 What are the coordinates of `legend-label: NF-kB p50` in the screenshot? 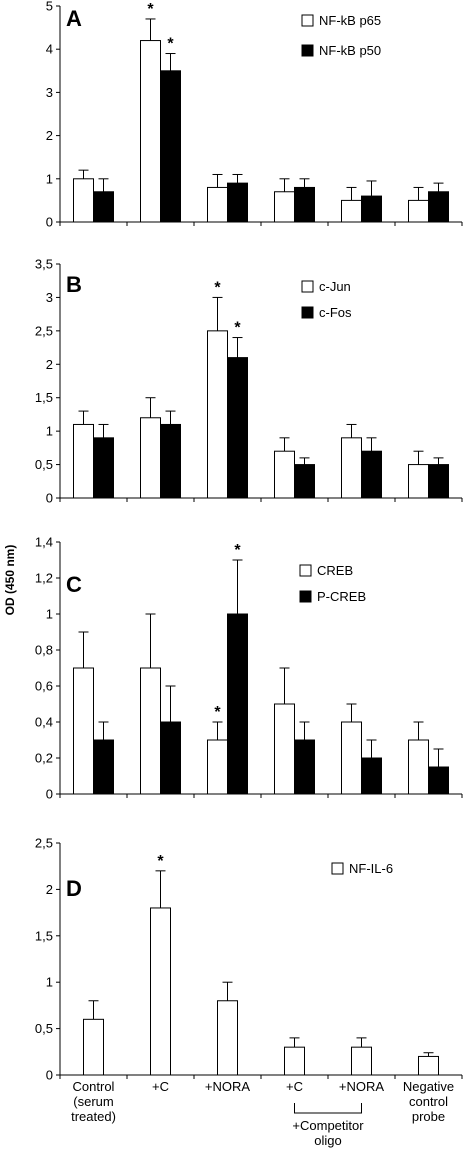 It's located at (350, 50).